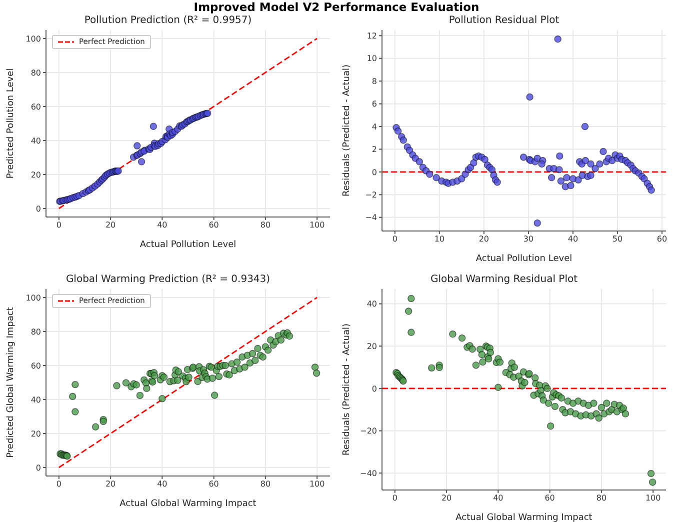 The image size is (673, 522). What do you see at coordinates (374, 127) in the screenshot?
I see `y-tick-label: 4` at bounding box center [374, 127].